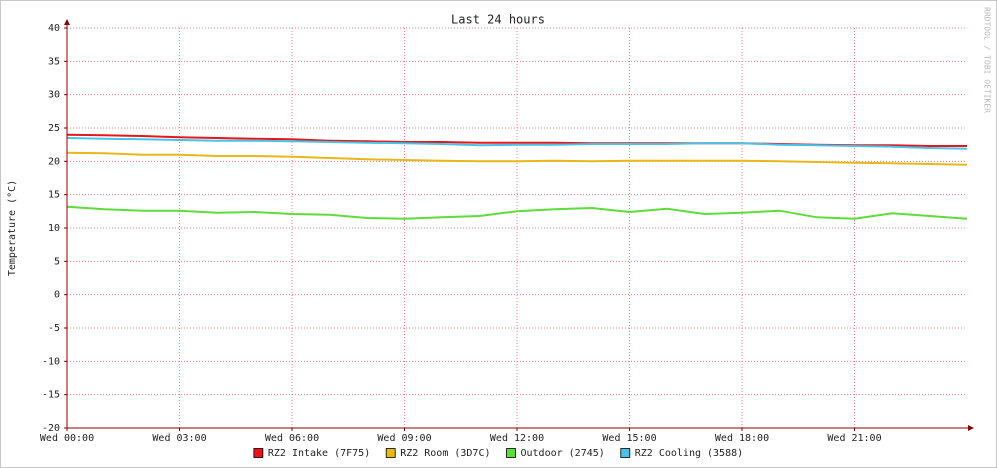 Image resolution: width=997 pixels, height=468 pixels. What do you see at coordinates (689, 453) in the screenshot?
I see `legend-label: RZ2 Cooling (3588)` at bounding box center [689, 453].